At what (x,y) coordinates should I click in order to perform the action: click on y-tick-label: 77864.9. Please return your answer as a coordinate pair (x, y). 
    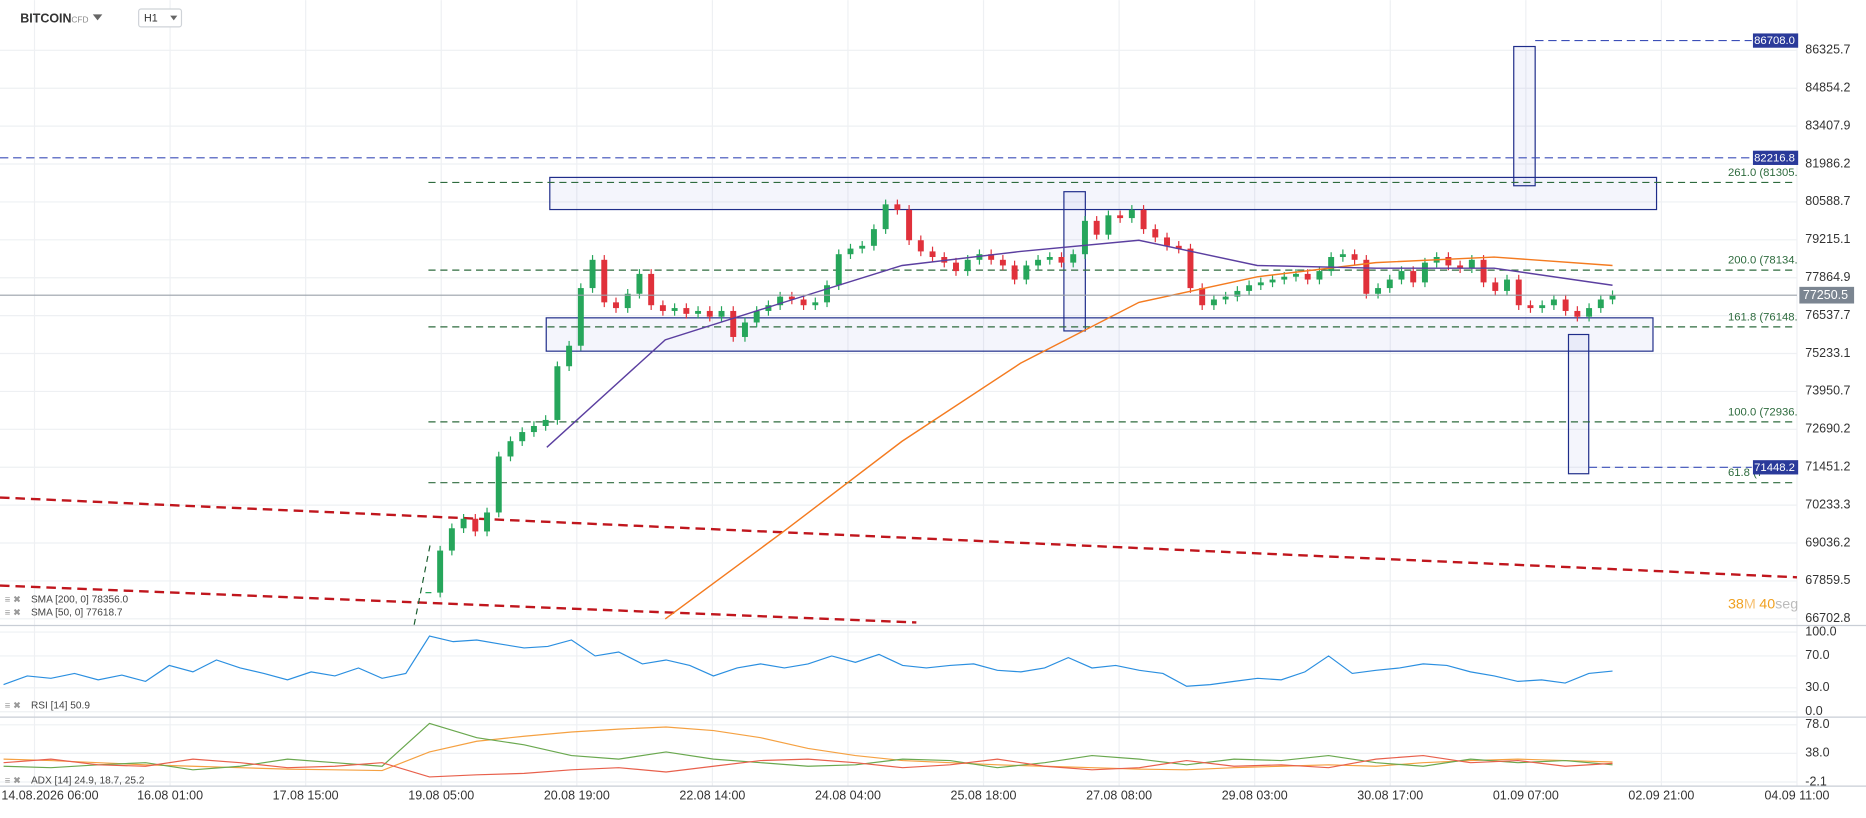
    Looking at the image, I should click on (1827, 277).